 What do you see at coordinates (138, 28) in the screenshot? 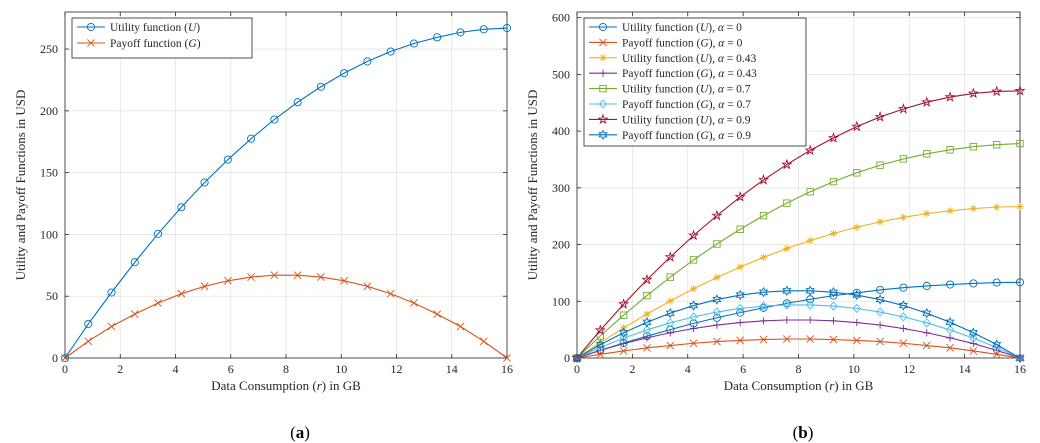
I see `legend-entry: Utility function (U)` at bounding box center [138, 28].